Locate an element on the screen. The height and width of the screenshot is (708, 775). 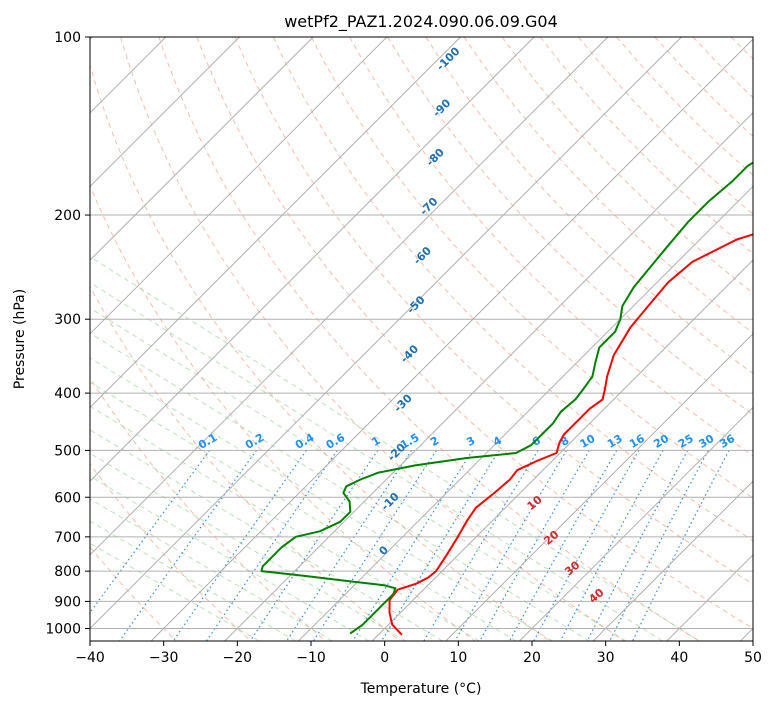
y-axis-label: Pressure (hPa) is located at coordinates (20, 339).